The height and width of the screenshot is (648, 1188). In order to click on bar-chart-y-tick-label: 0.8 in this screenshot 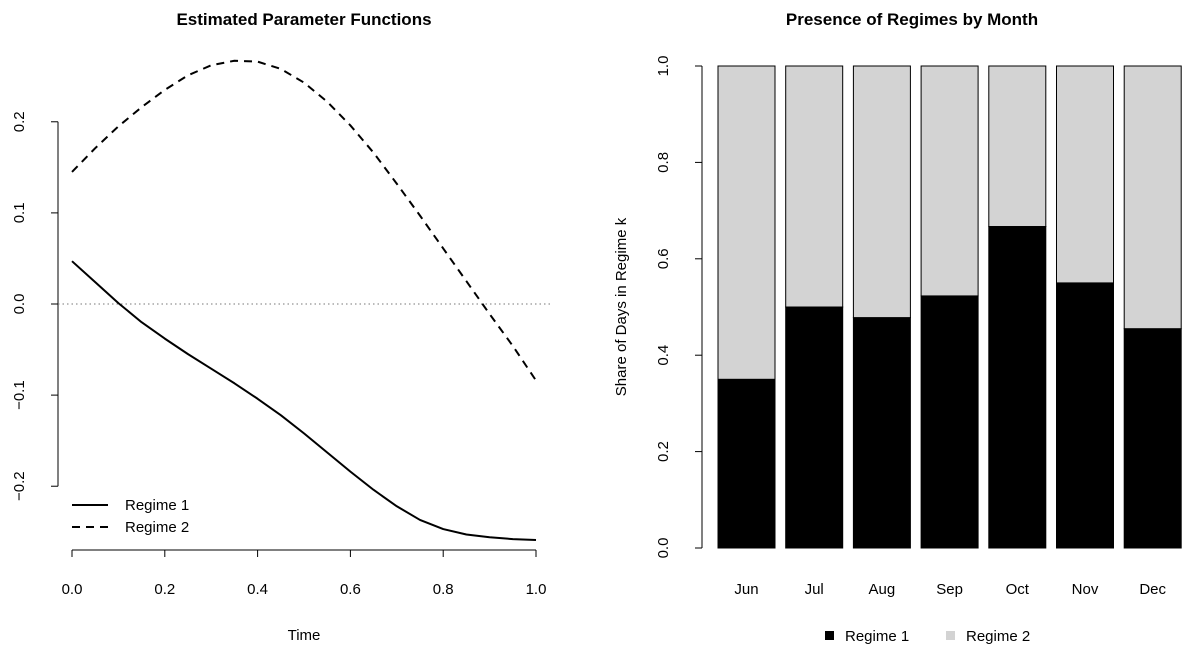, I will do `click(663, 162)`.